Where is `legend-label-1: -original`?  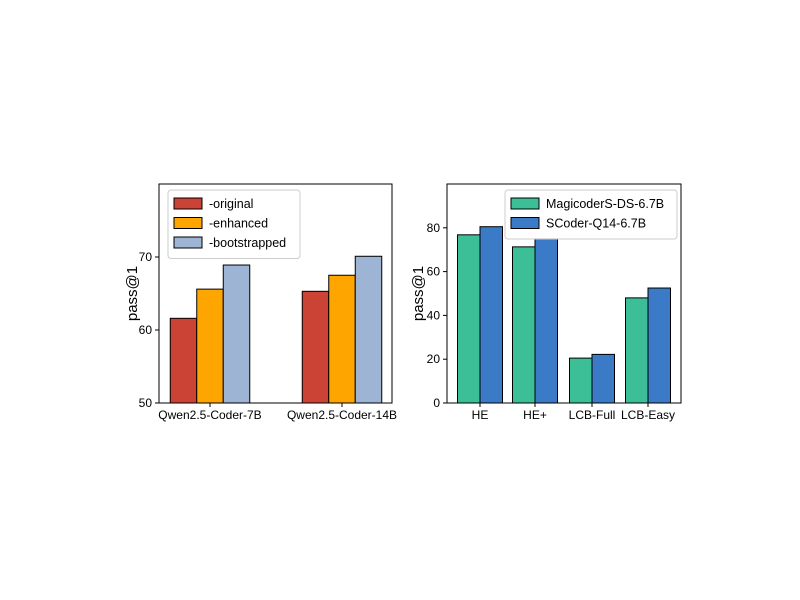 legend-label-1: -original is located at coordinates (231, 204).